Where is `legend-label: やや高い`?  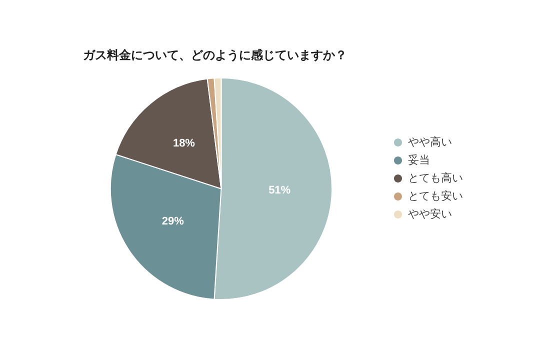 legend-label: やや高い is located at coordinates (430, 142).